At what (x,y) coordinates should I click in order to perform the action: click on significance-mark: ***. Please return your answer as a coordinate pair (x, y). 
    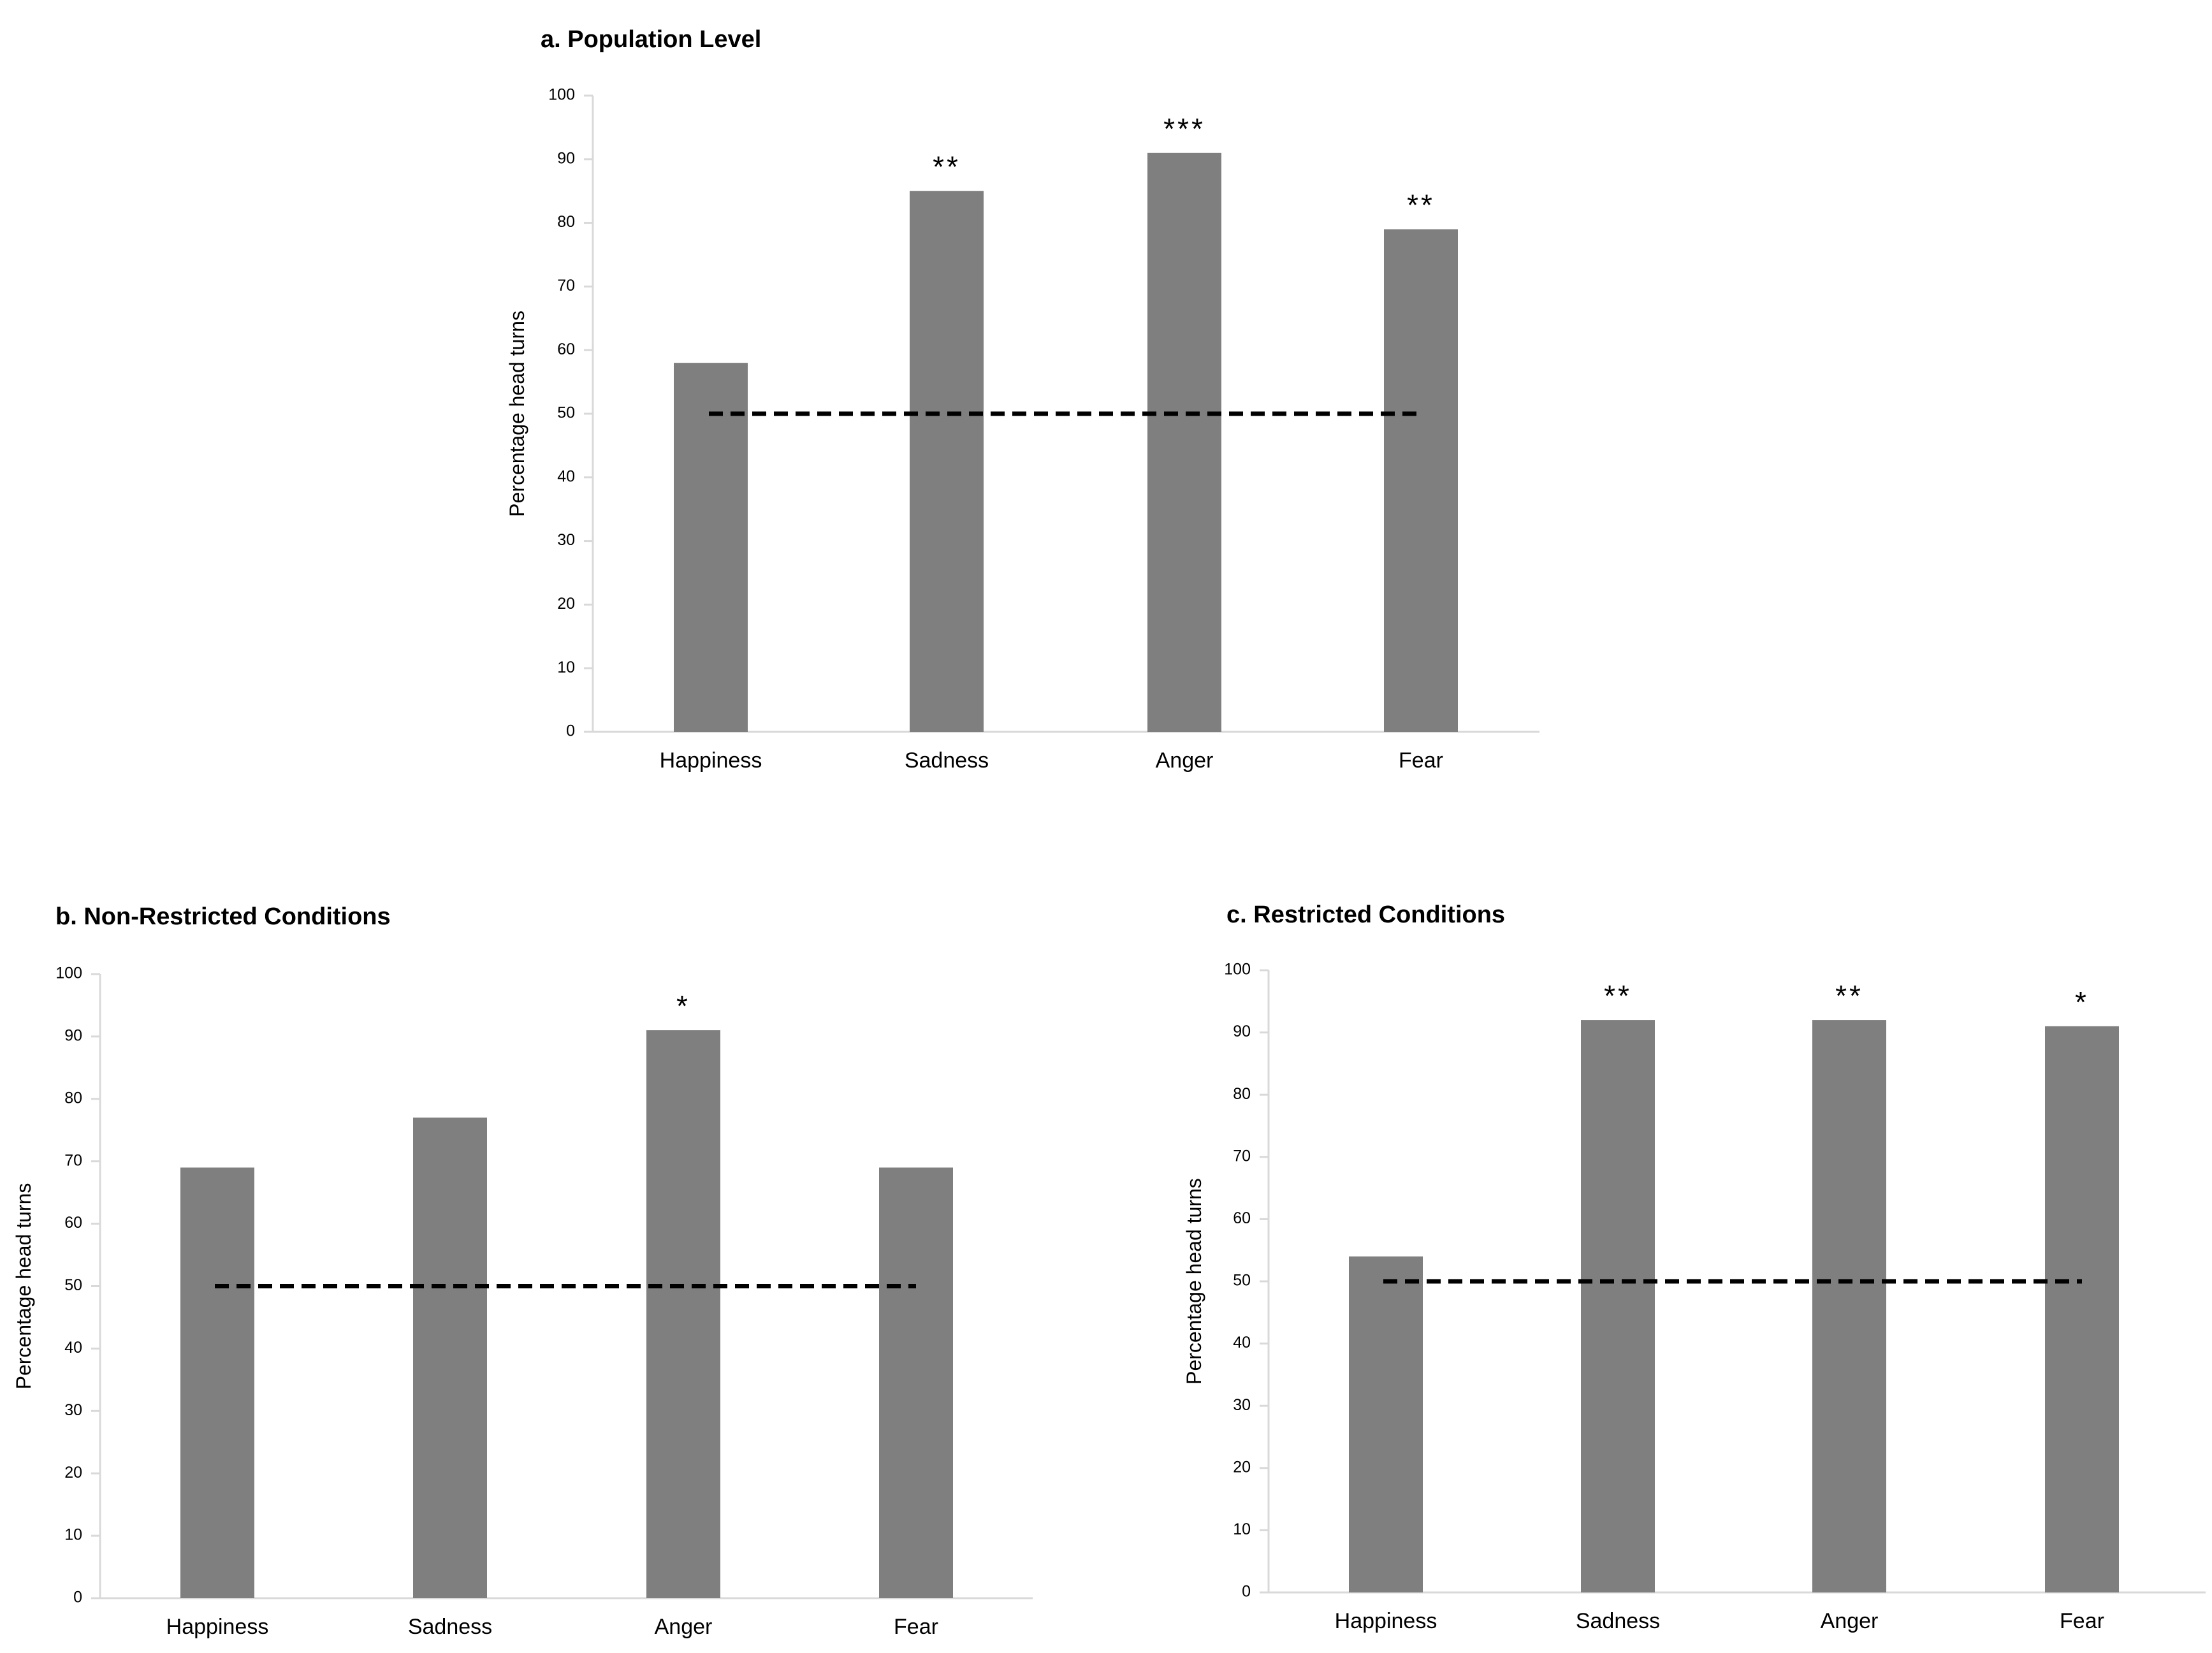
    Looking at the image, I should click on (1184, 128).